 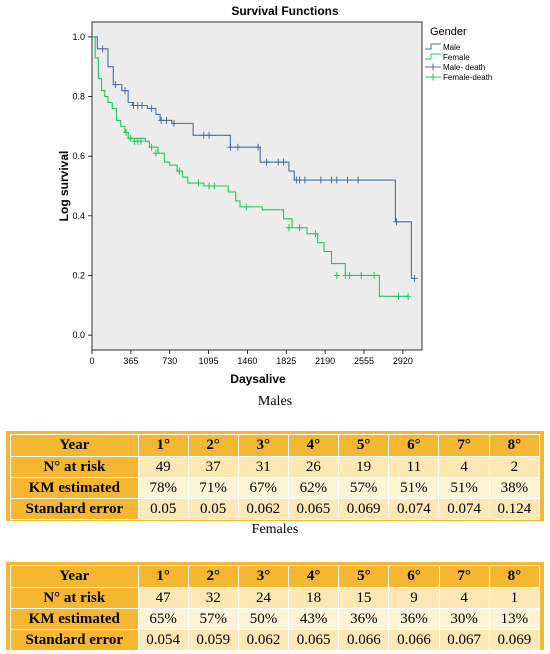 What do you see at coordinates (433, 56) in the screenshot?
I see `legend-swatch` at bounding box center [433, 56].